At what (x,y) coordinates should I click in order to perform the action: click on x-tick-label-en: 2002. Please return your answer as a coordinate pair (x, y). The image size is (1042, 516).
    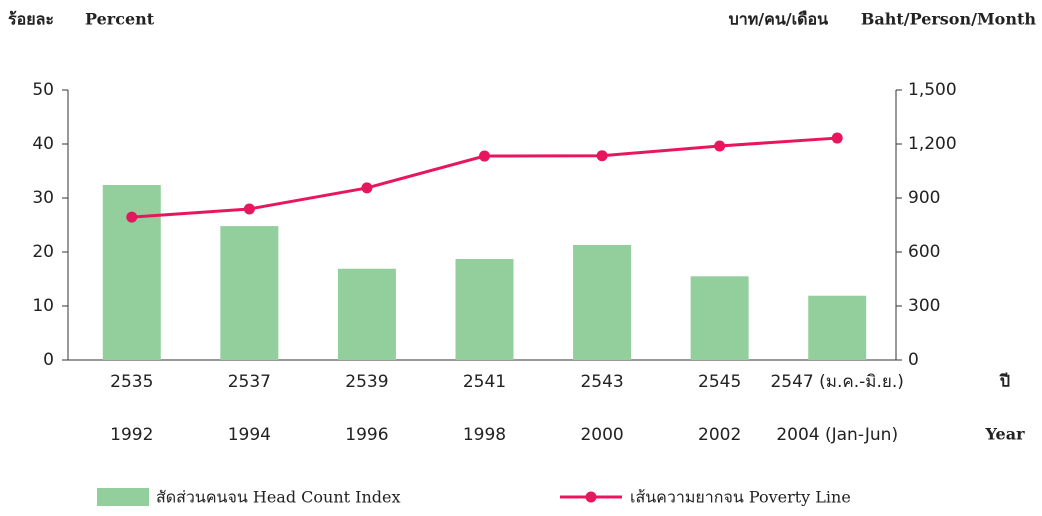
    Looking at the image, I should click on (719, 435).